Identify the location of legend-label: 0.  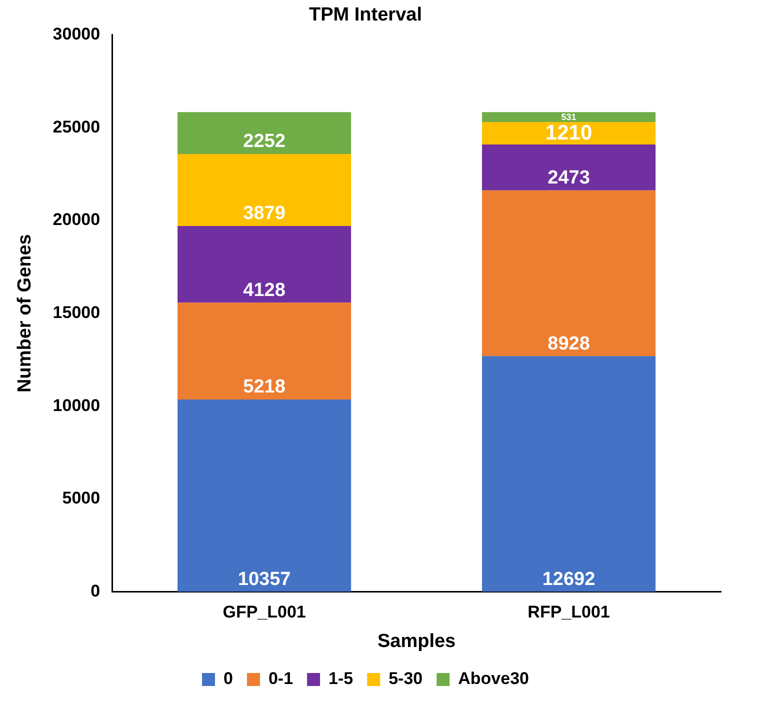
(228, 678).